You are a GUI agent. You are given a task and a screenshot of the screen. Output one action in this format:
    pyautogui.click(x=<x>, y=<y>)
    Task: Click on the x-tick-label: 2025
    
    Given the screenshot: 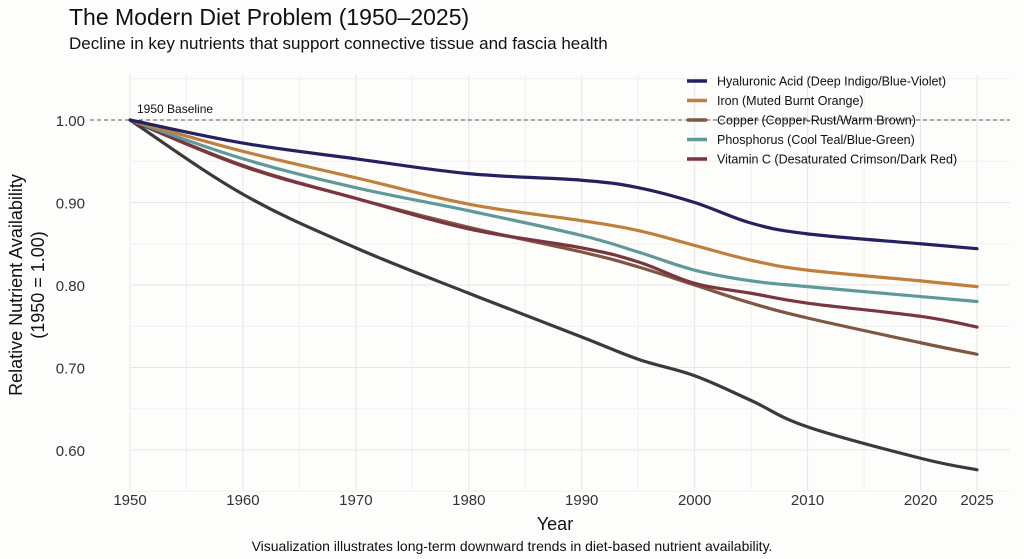 What is the action you would take?
    pyautogui.click(x=976, y=500)
    